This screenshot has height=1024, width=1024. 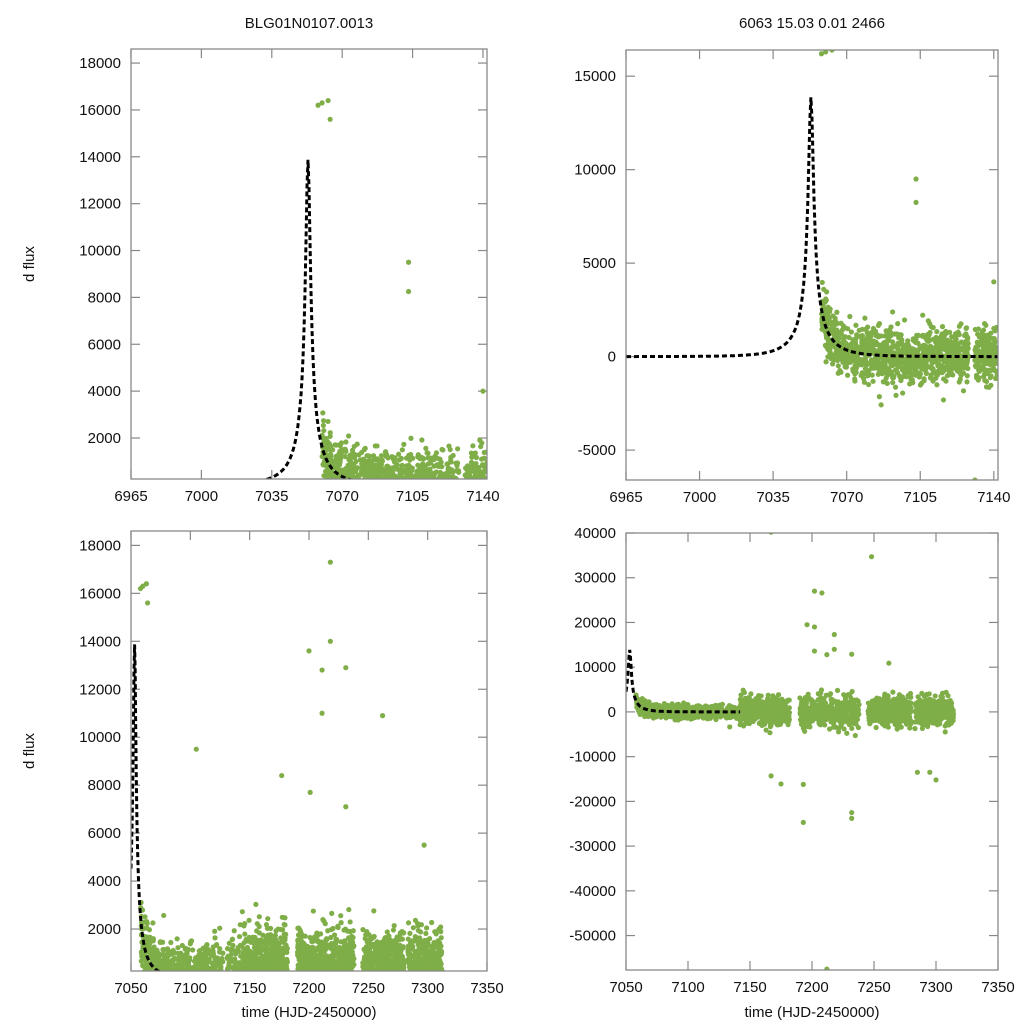 What do you see at coordinates (100, 689) in the screenshot?
I see `y-tick-label: 12000` at bounding box center [100, 689].